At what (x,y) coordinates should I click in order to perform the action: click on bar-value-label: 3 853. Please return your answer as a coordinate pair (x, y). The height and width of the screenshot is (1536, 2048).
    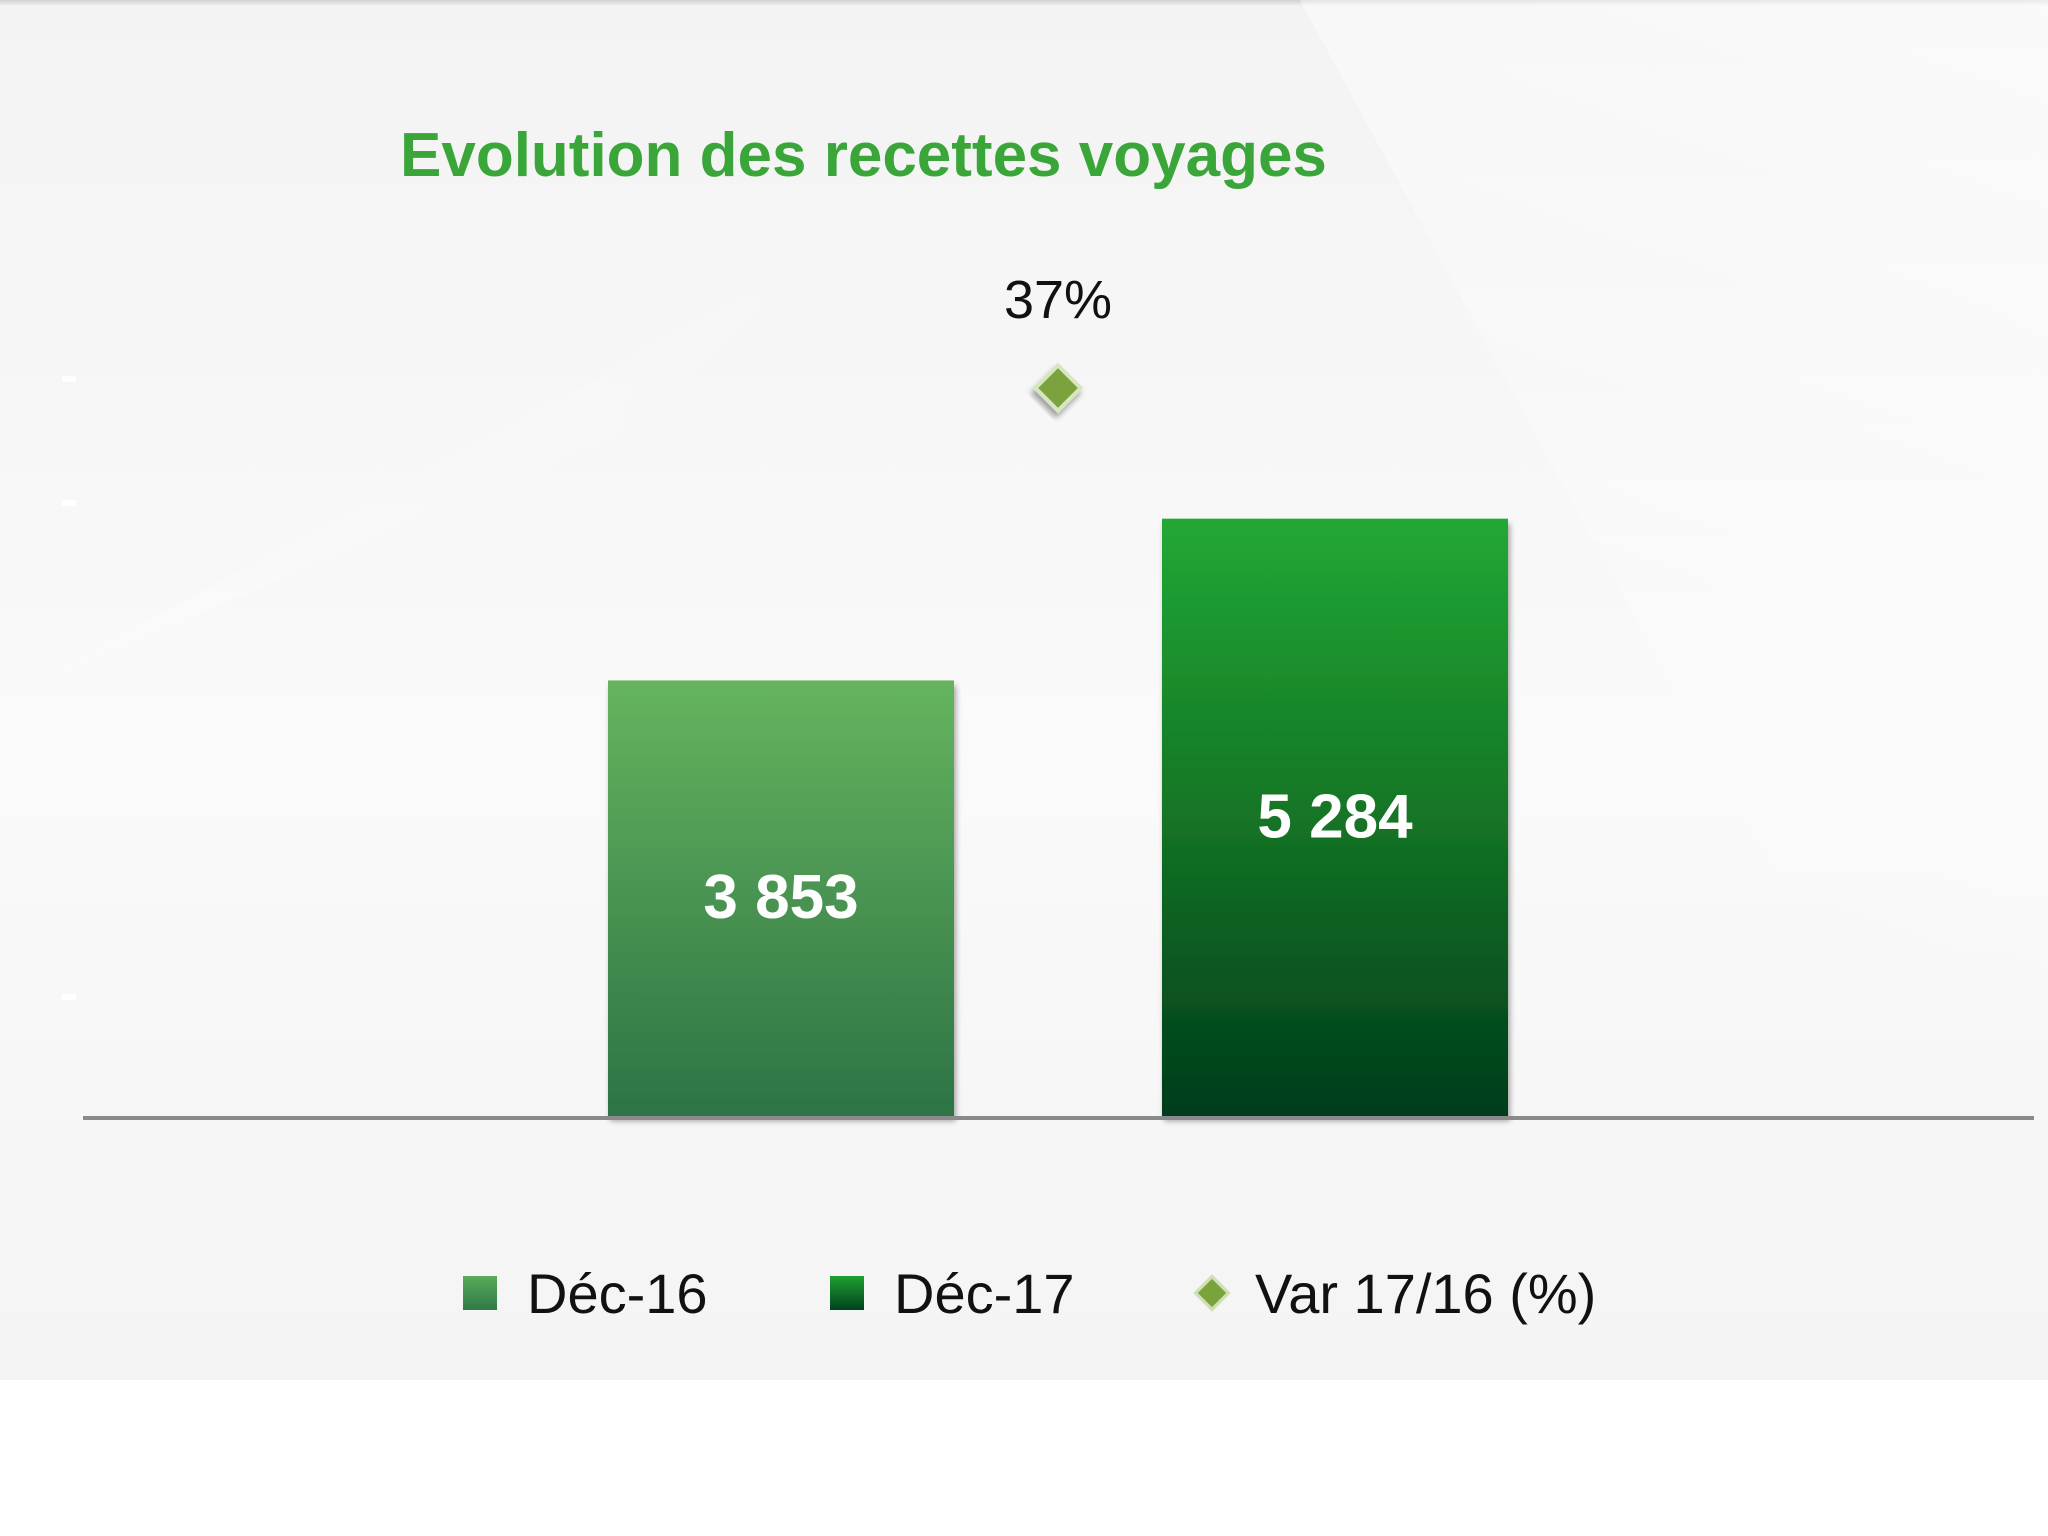
    Looking at the image, I should click on (780, 897).